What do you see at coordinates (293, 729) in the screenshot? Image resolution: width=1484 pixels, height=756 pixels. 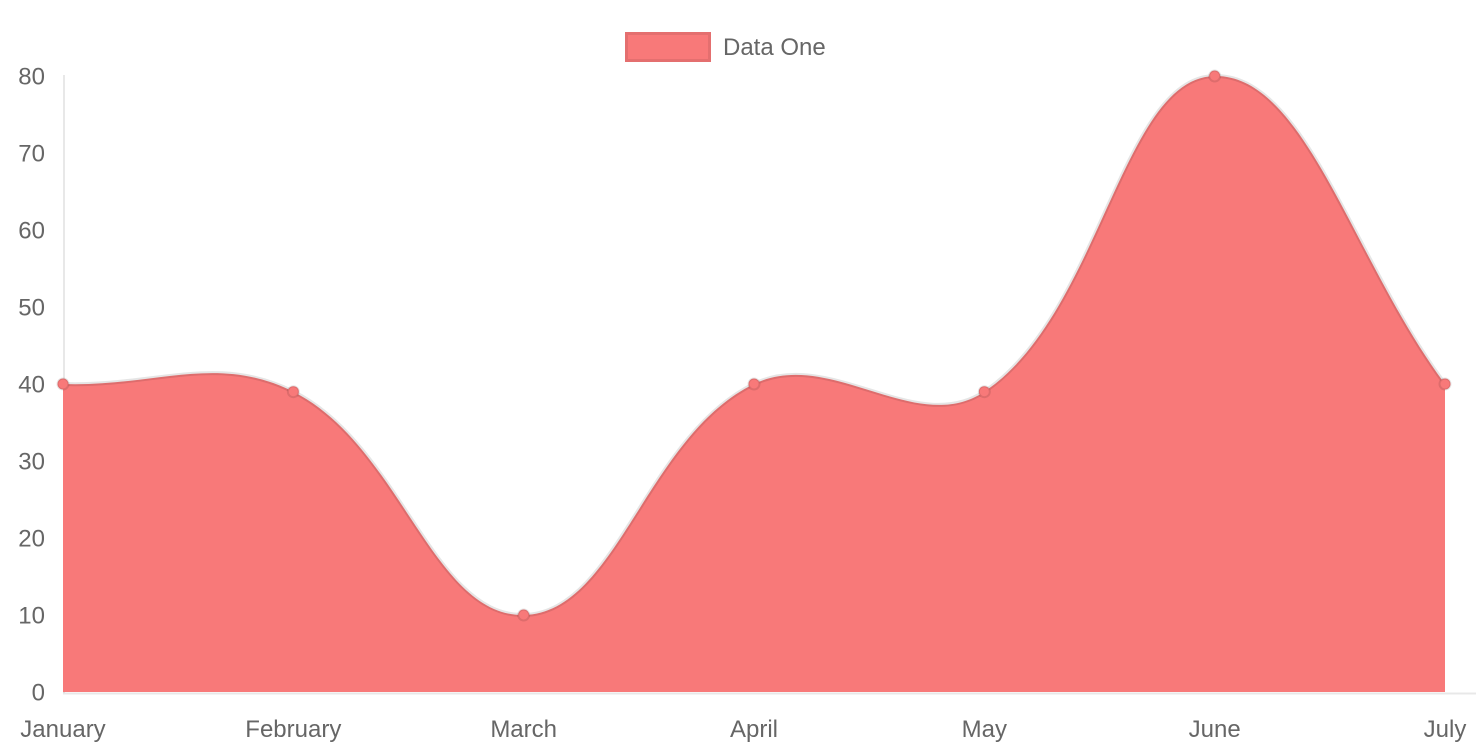 I see `x-tick-label-february: February` at bounding box center [293, 729].